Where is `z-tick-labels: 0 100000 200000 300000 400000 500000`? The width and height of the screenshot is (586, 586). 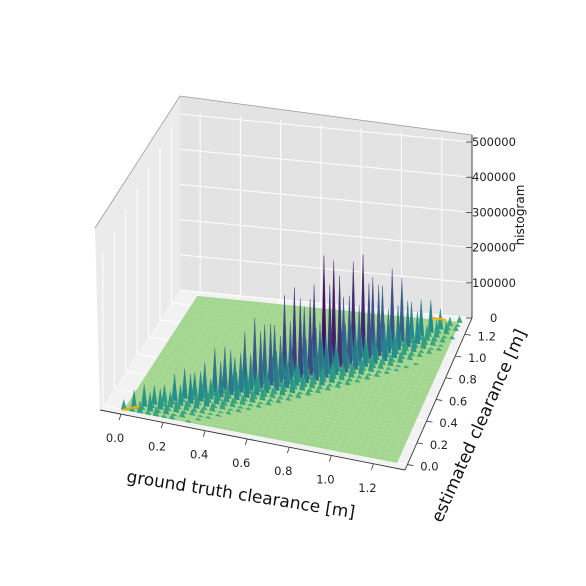 z-tick-labels: 0 100000 200000 300000 400000 500000 is located at coordinates (491, 230).